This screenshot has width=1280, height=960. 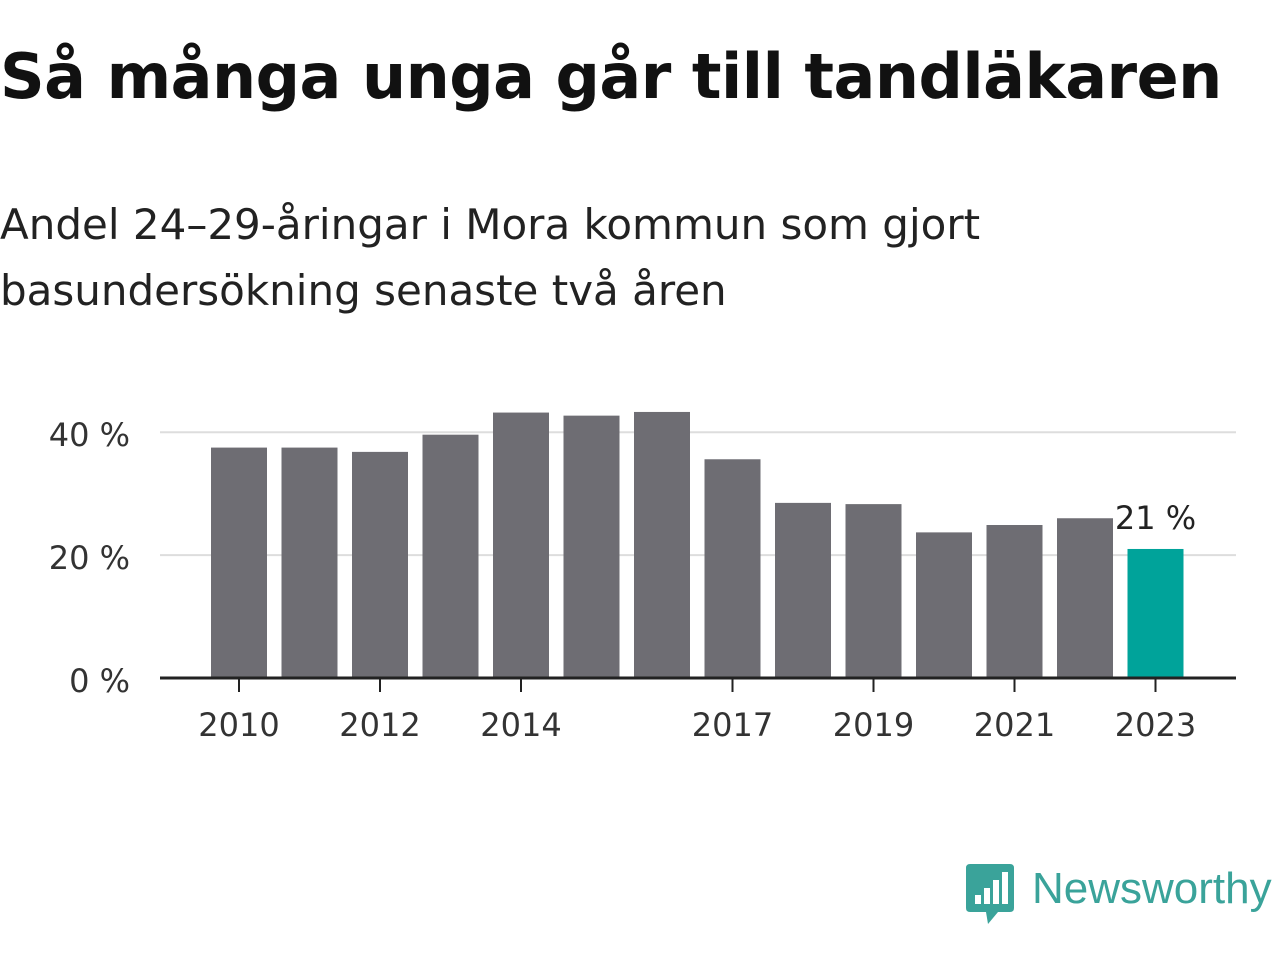 What do you see at coordinates (873, 725) in the screenshot?
I see `x-tick-label: 2019` at bounding box center [873, 725].